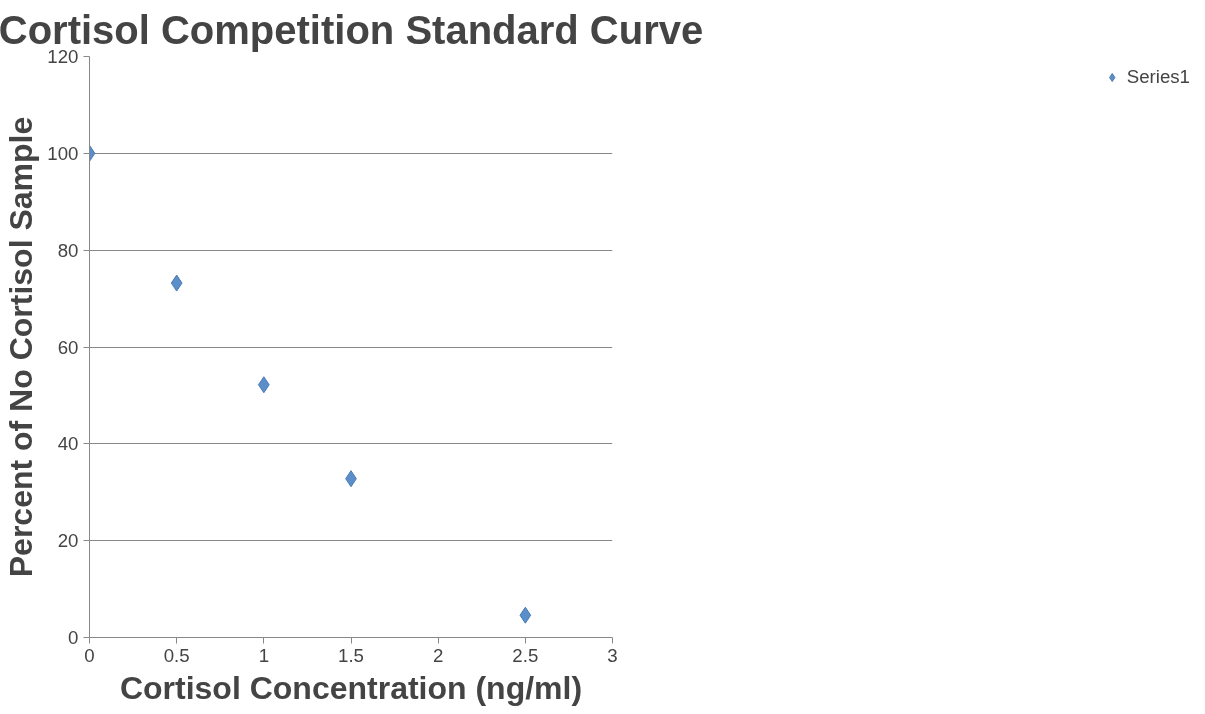  I want to click on y-axis-title: Percent of No Cortisol Sample, so click(21, 347).